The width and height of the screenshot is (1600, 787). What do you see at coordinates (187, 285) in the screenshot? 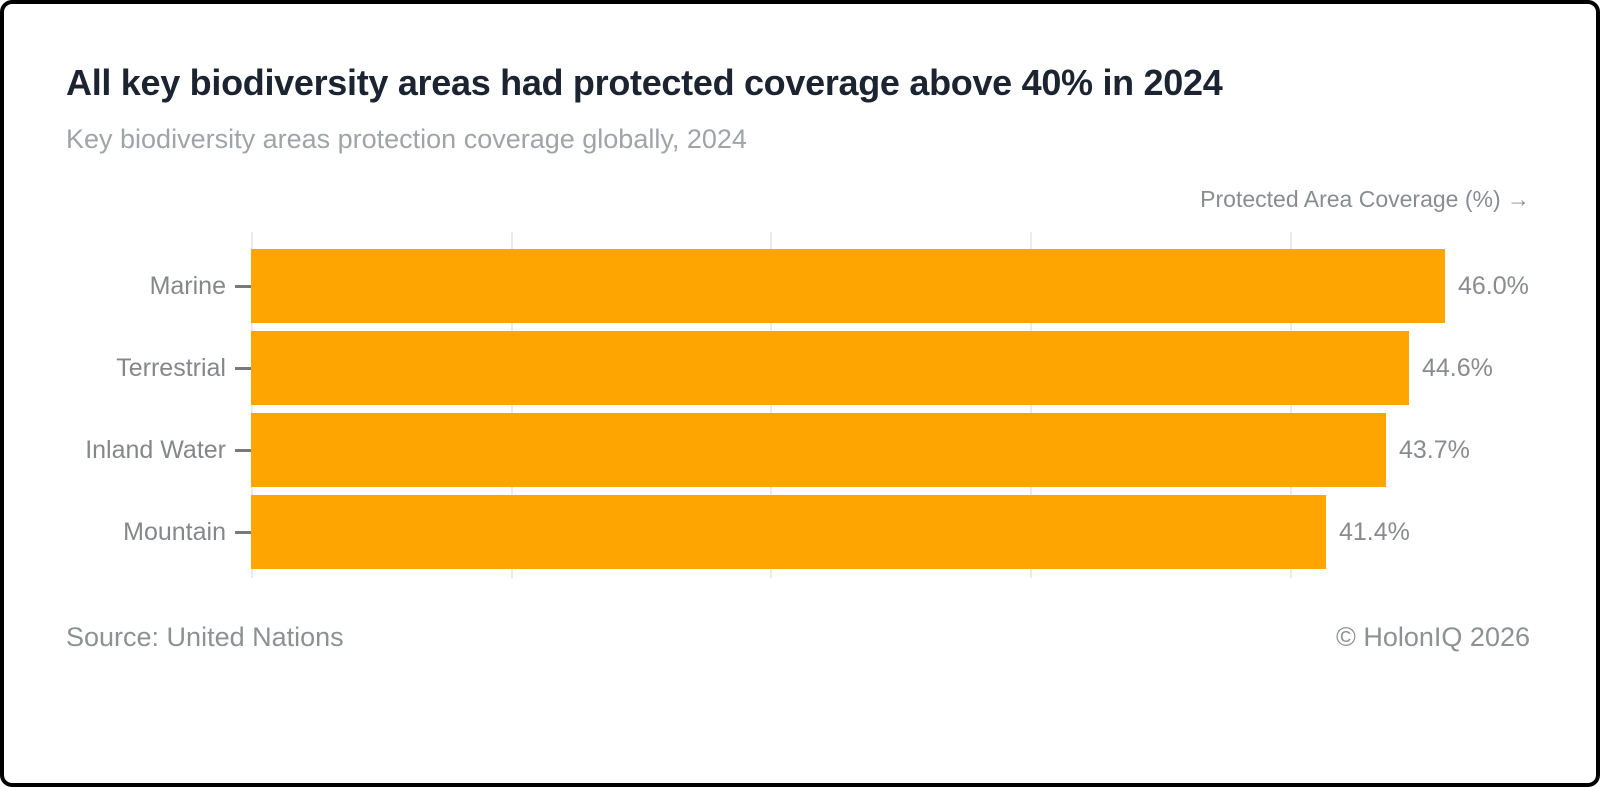
I see `category-label-marine: Marine` at bounding box center [187, 285].